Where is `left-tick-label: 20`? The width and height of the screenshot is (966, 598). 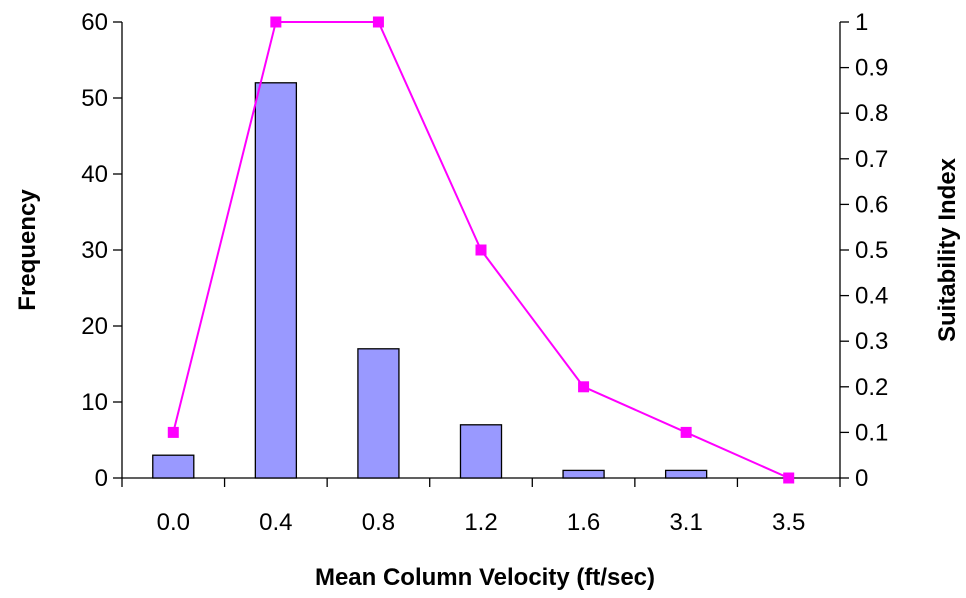 left-tick-label: 20 is located at coordinates (94, 326).